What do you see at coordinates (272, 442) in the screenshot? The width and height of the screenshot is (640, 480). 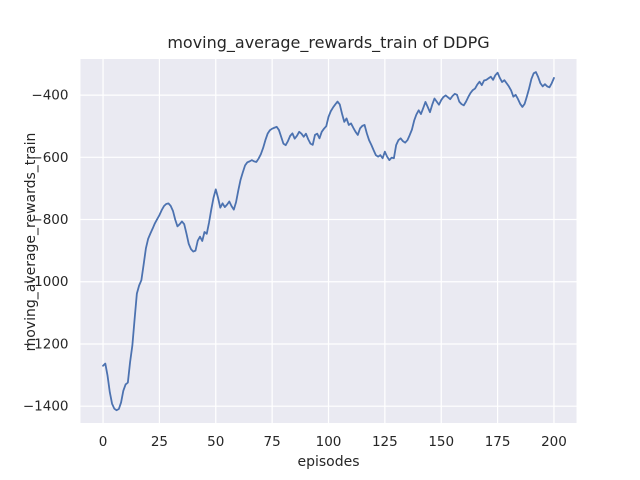 I see `x-tick-label: 75` at bounding box center [272, 442].